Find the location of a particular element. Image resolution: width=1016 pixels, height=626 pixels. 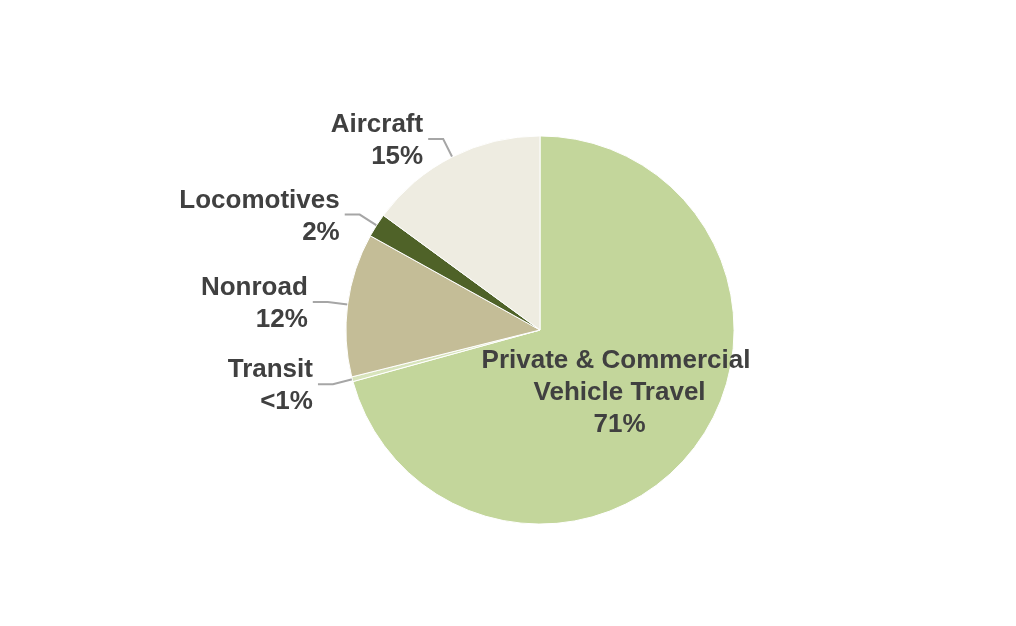

data-label: <1% is located at coordinates (286, 400).